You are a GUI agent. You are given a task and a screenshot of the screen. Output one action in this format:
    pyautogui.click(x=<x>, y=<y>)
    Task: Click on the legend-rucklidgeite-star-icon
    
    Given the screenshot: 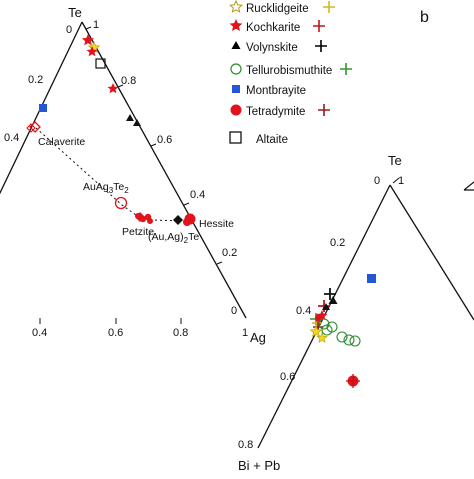 What is the action you would take?
    pyautogui.click(x=236, y=6)
    